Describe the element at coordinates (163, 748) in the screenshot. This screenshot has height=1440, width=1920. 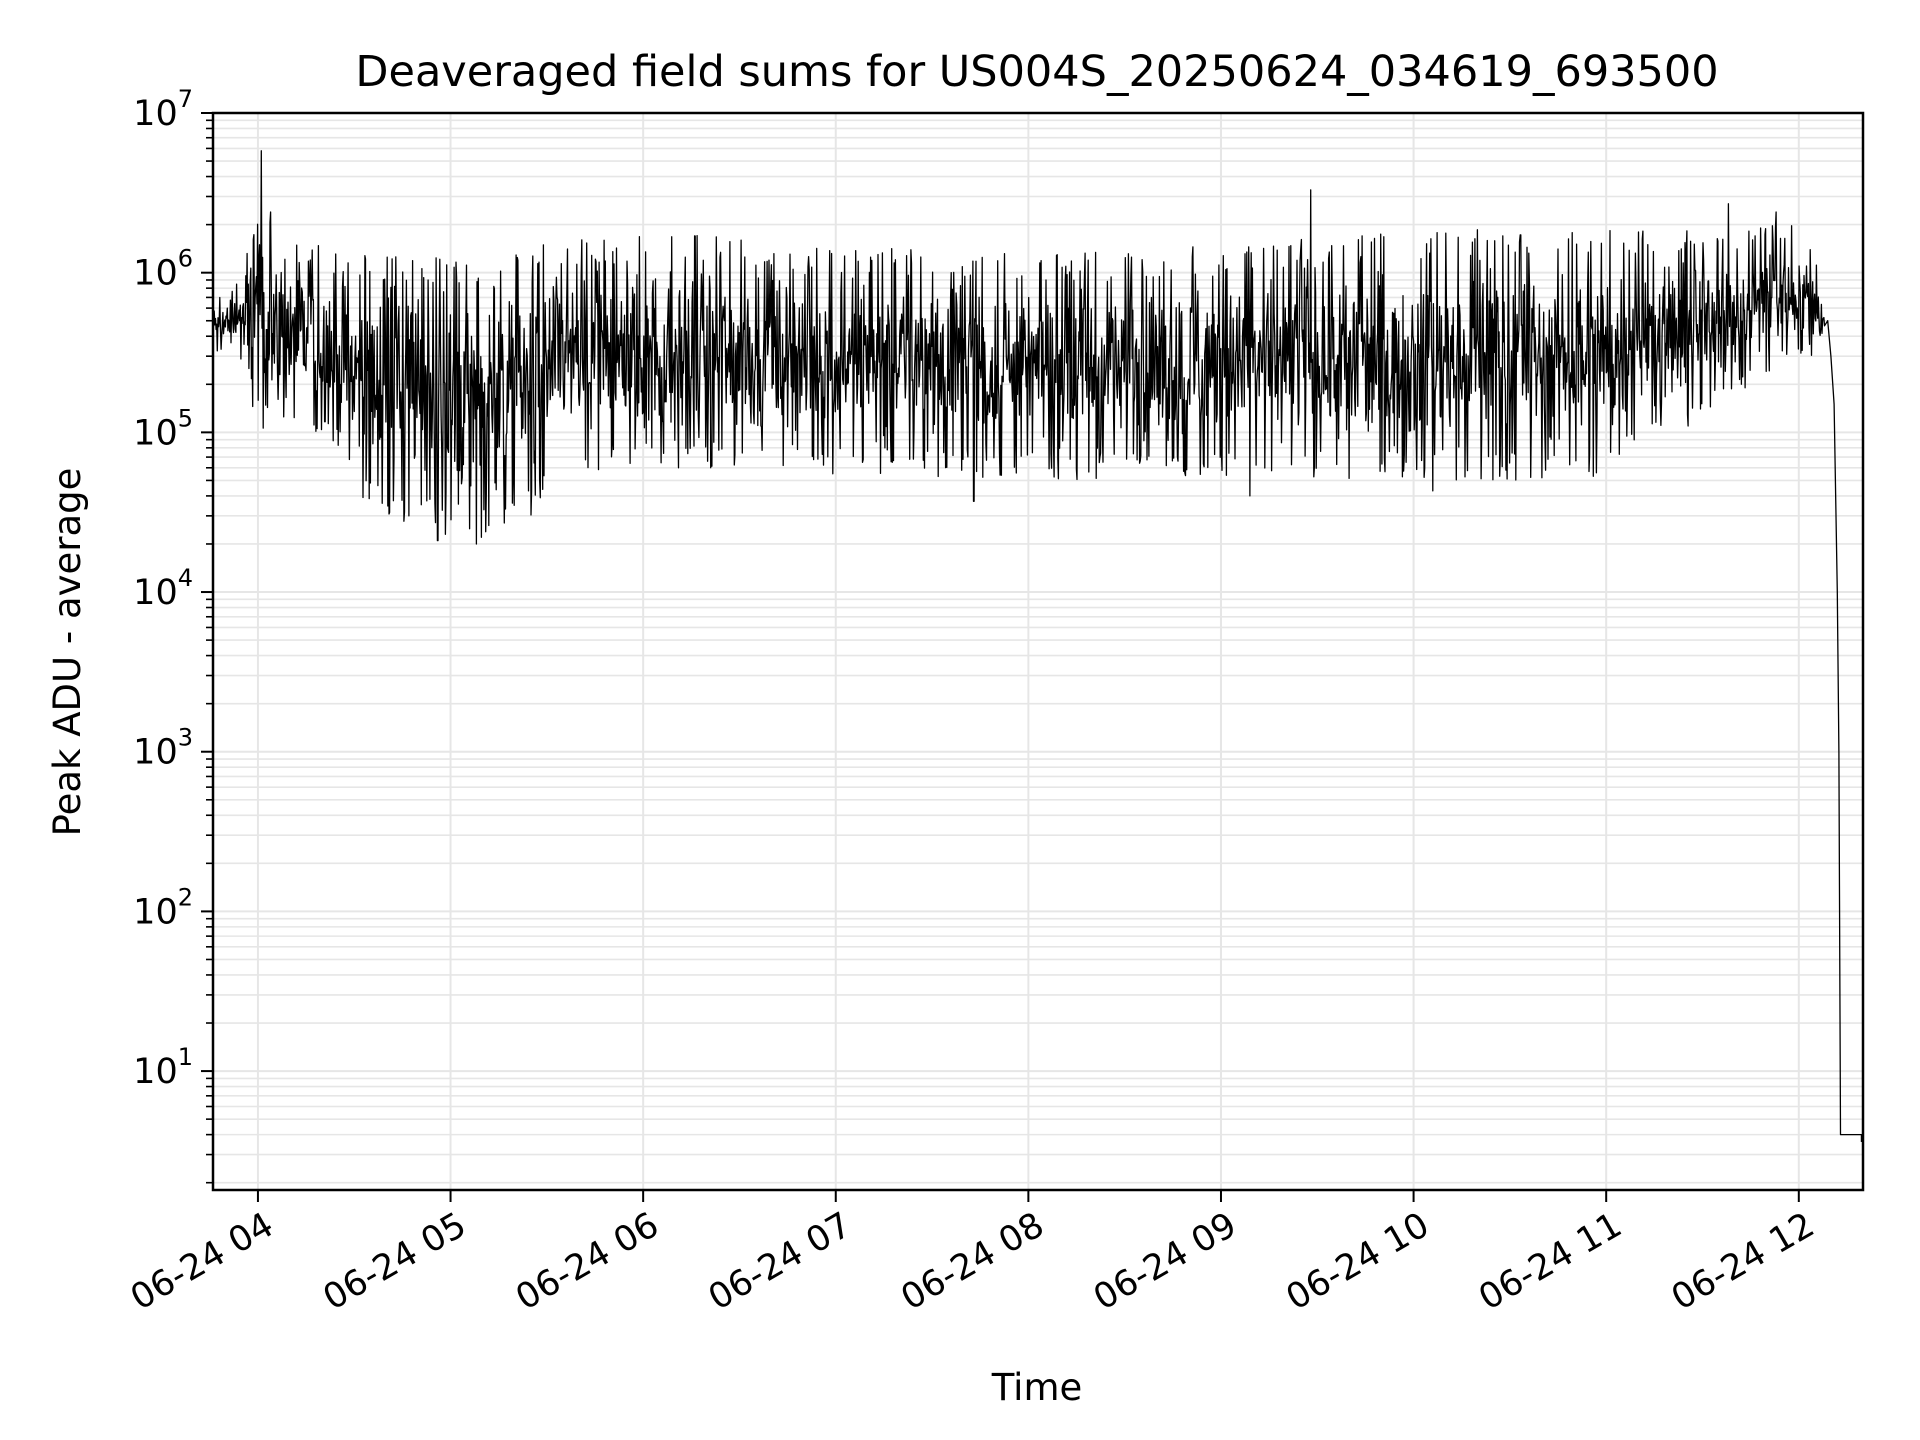
I see `y-tick-label: 10³` at that location.